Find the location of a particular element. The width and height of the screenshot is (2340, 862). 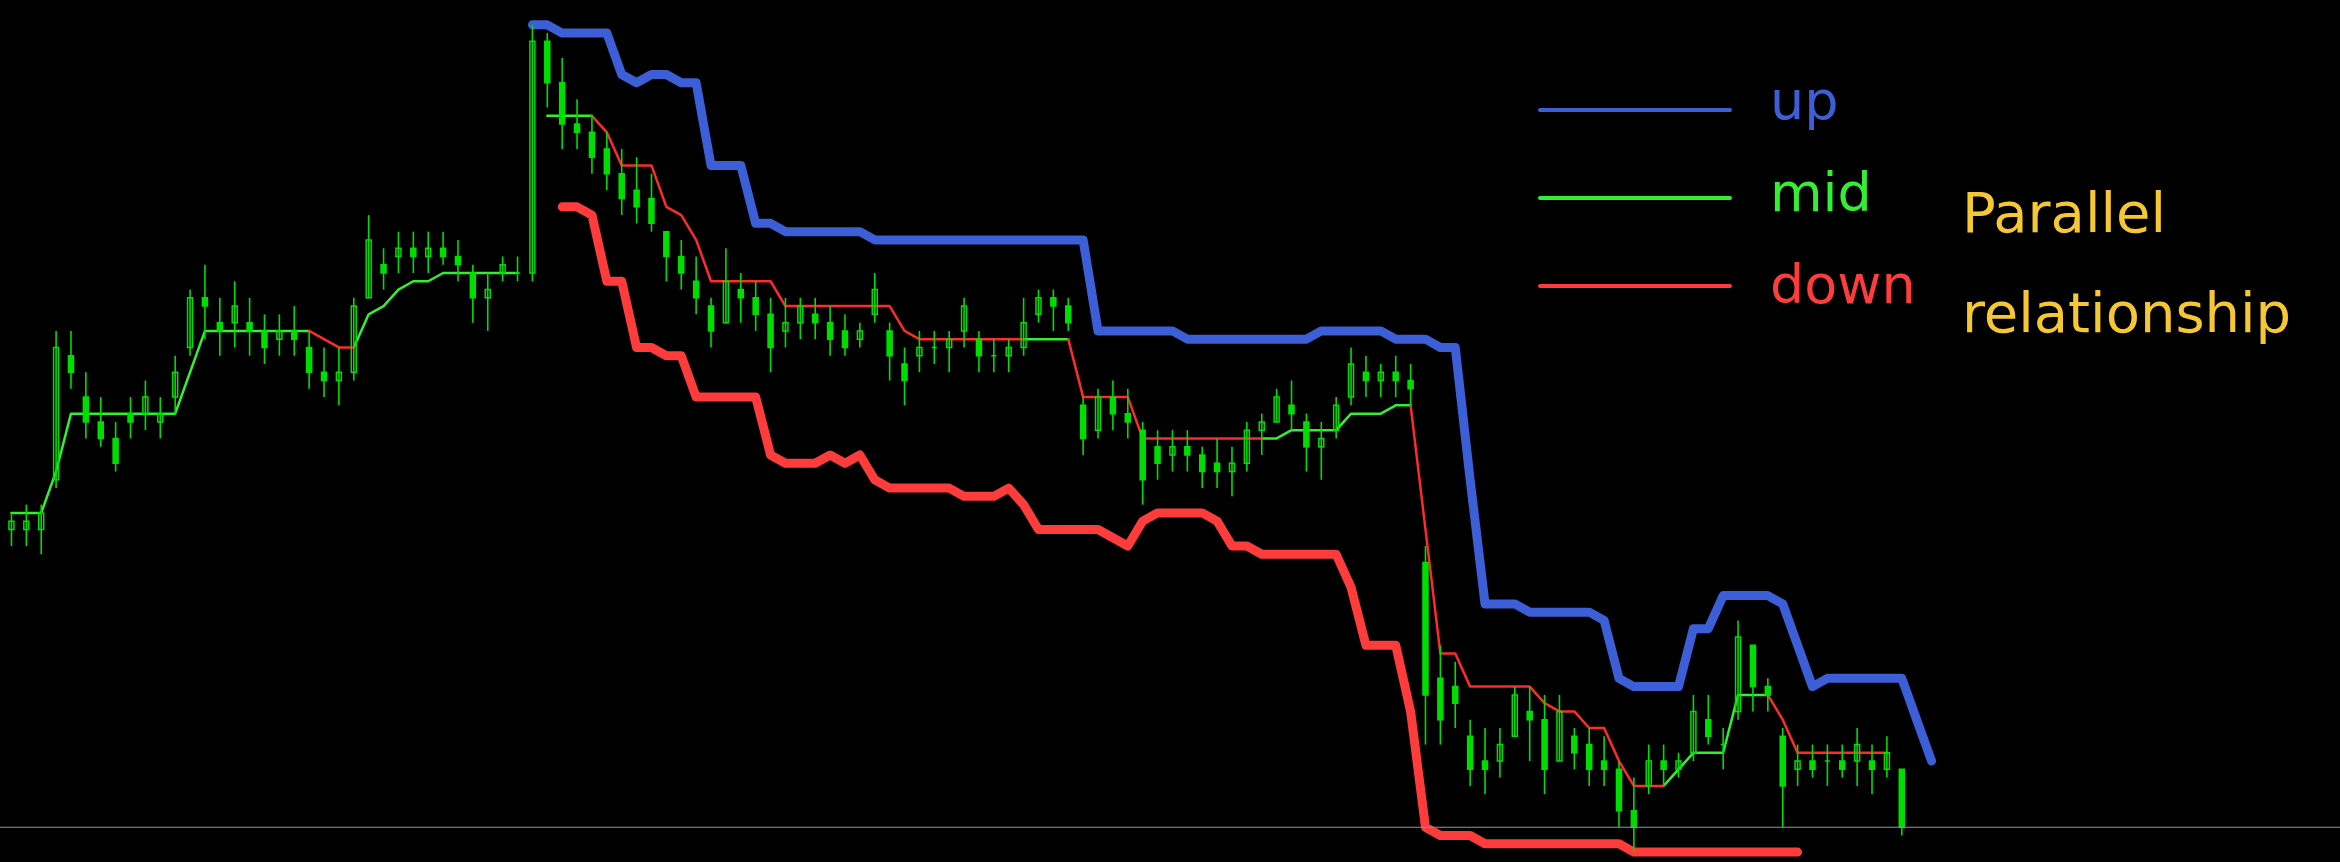

legend-label: mid is located at coordinates (1821, 192).